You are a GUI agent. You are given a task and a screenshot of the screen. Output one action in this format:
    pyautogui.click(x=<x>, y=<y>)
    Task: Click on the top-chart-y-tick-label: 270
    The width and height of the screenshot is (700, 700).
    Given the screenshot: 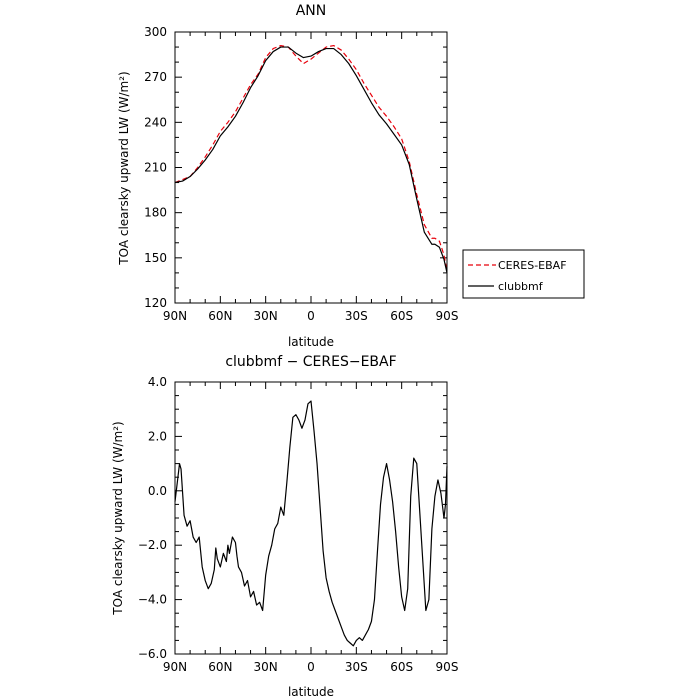 What is the action you would take?
    pyautogui.click(x=155, y=77)
    